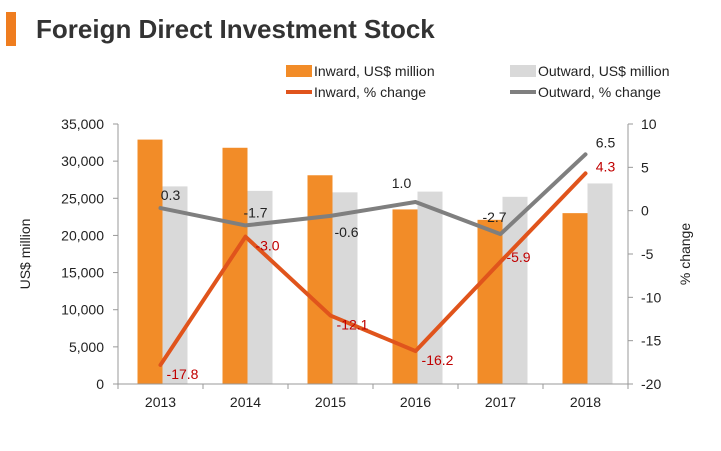 The height and width of the screenshot is (451, 721). I want to click on data-label-outward-pct-2018: 6.5, so click(606, 142).